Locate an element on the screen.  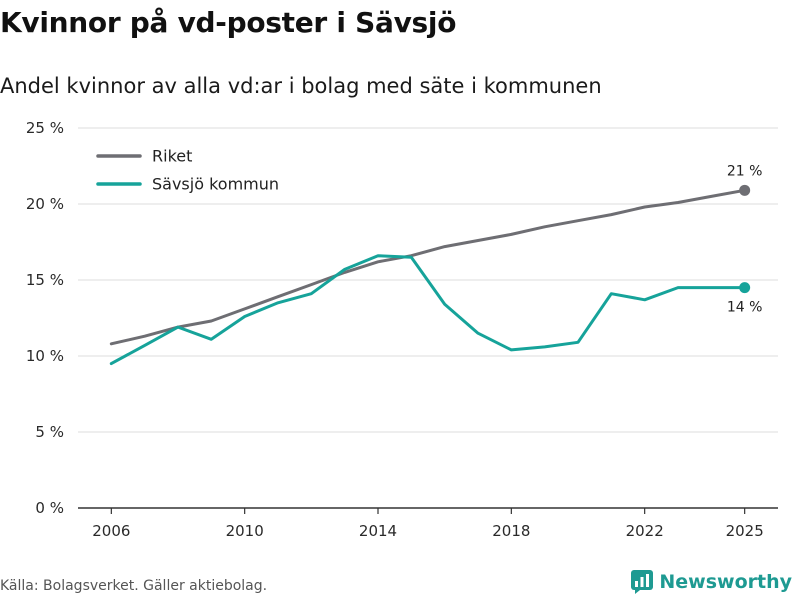
brand-logo: Newsworthy is located at coordinates (711, 582).